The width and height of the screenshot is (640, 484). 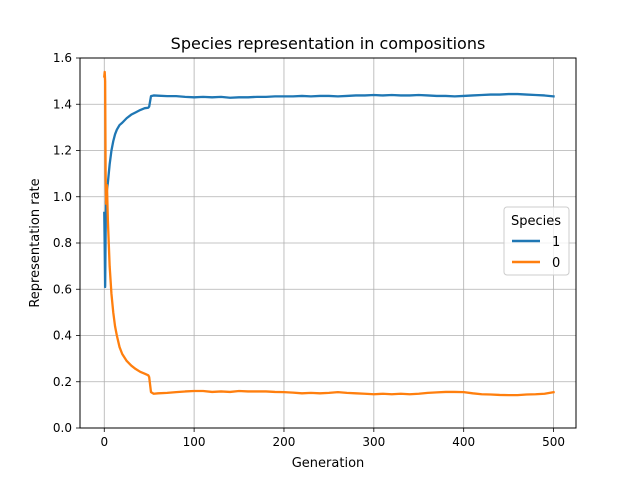 What do you see at coordinates (553, 442) in the screenshot?
I see `x-tick-label: 500` at bounding box center [553, 442].